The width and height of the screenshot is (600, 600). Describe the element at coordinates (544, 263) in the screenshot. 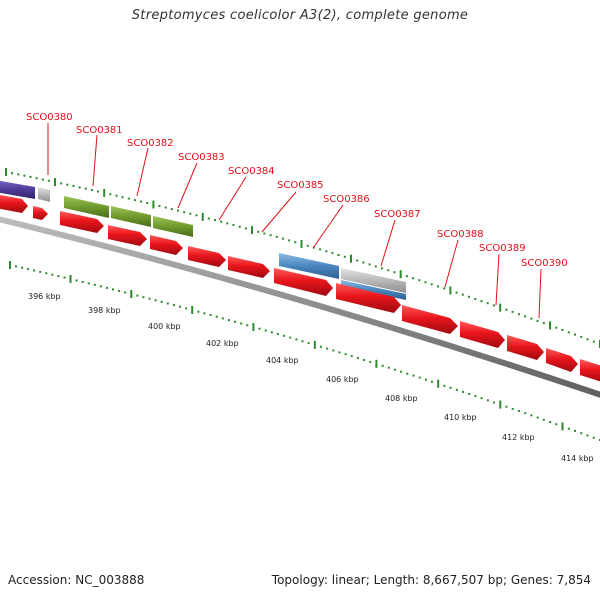

I see `gene-label-sco0390: SCO0390` at that location.